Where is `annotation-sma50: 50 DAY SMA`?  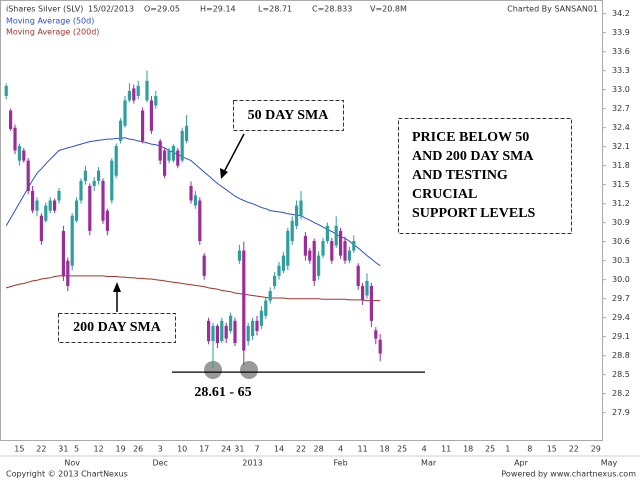 annotation-sma50: 50 DAY SMA is located at coordinates (289, 115).